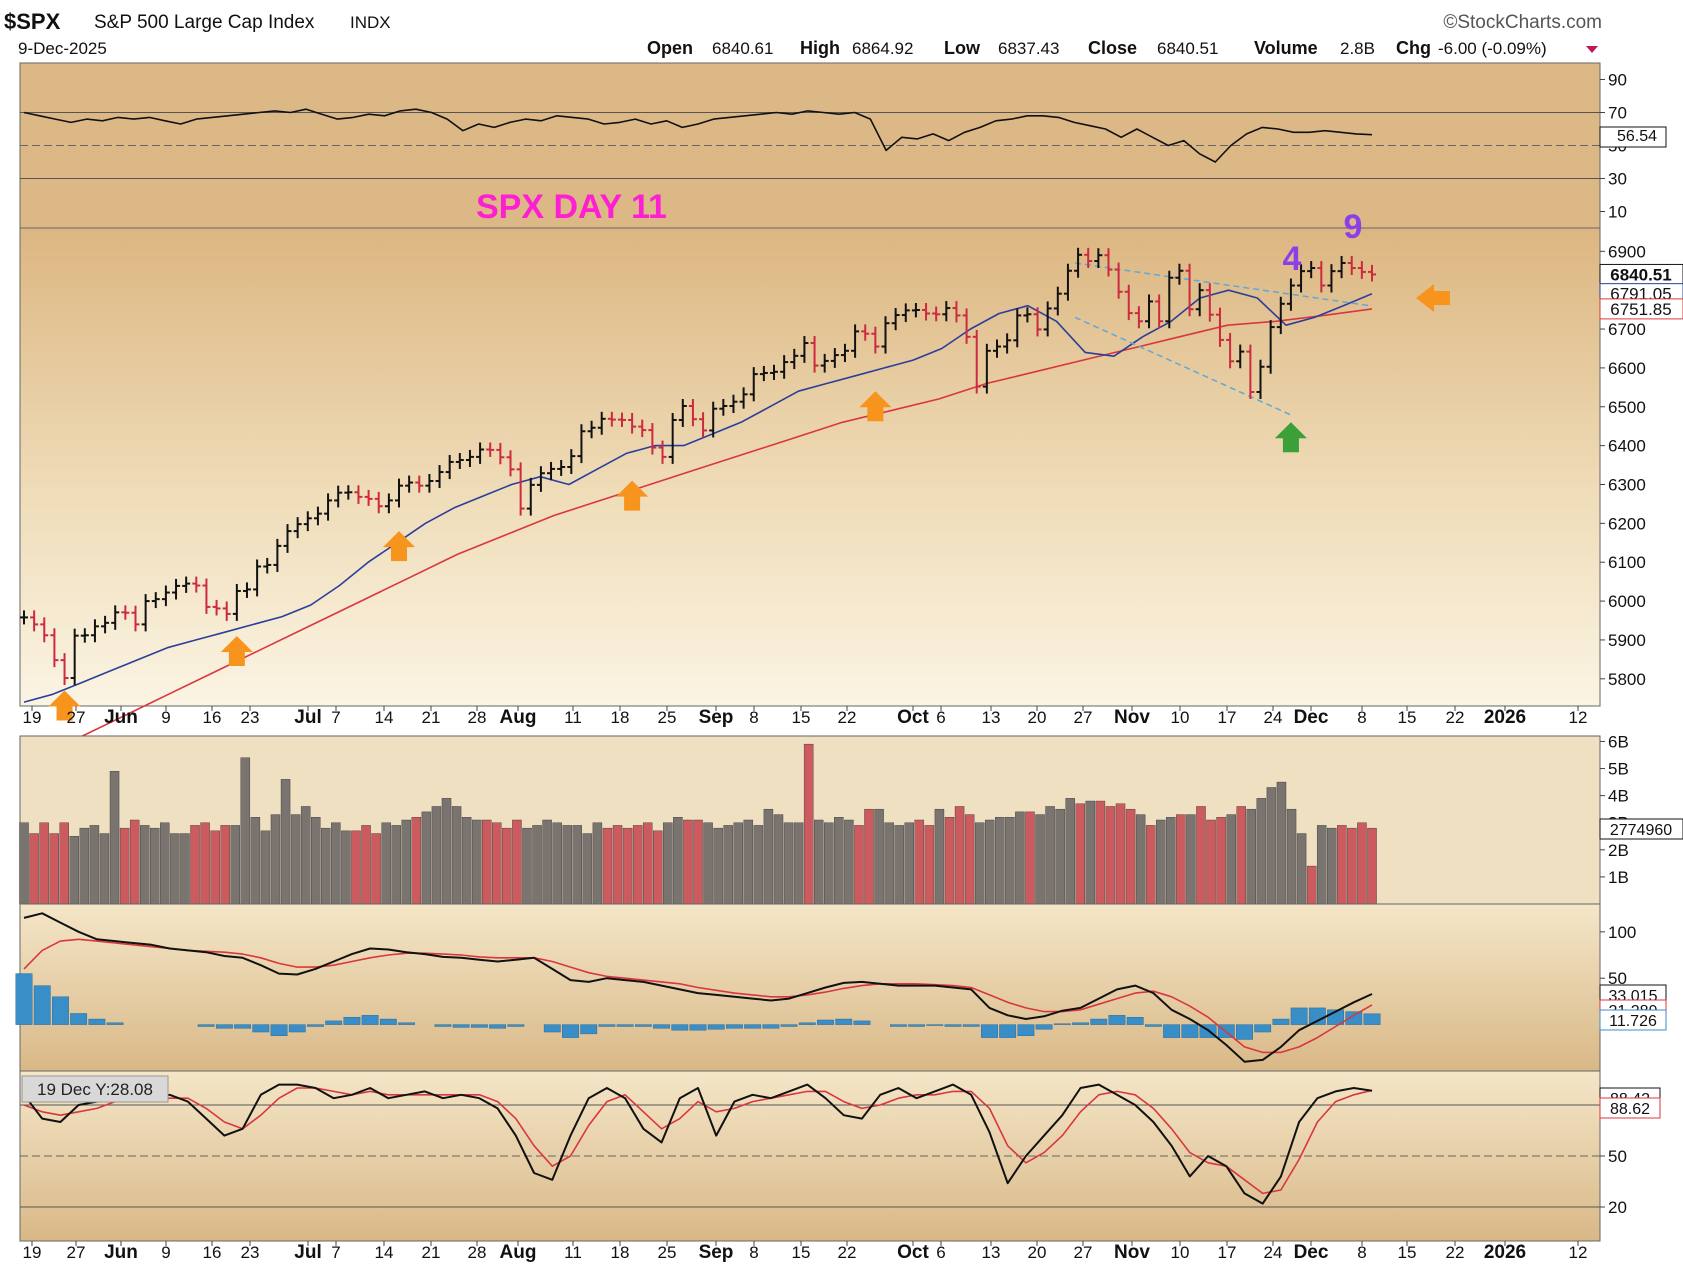  I want to click on quote-label-close: Close, so click(1112, 48).